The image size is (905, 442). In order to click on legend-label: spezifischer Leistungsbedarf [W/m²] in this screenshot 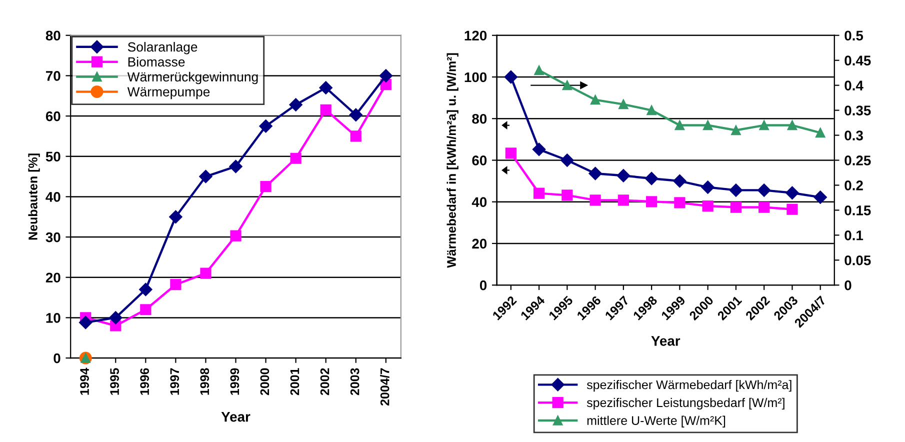, I will do `click(685, 404)`.